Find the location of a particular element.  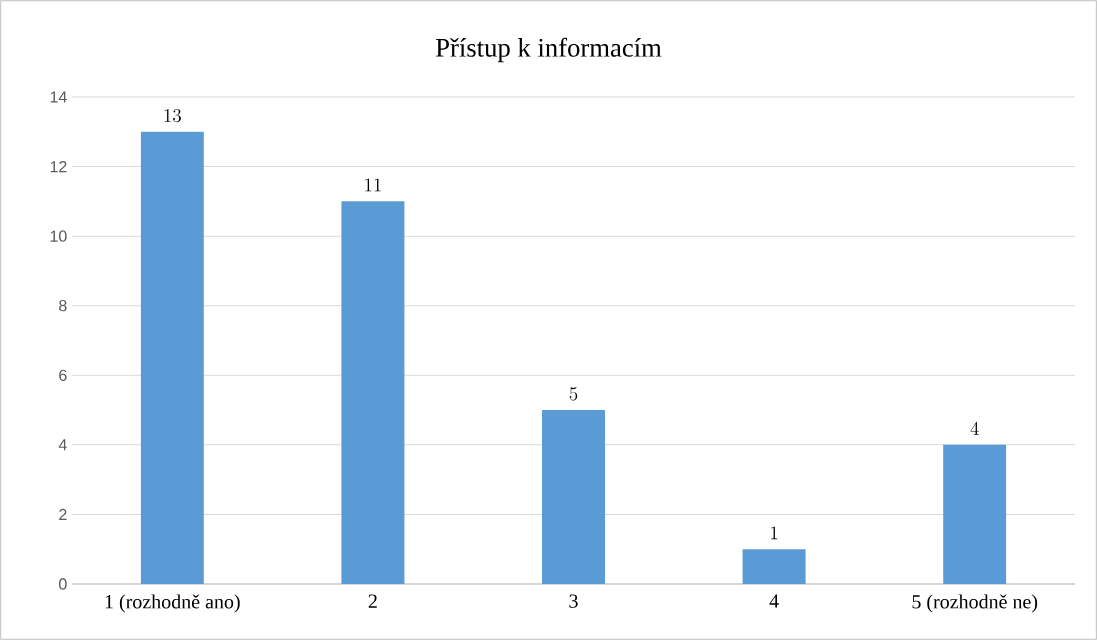

y-tick-label: 4 is located at coordinates (62, 445).